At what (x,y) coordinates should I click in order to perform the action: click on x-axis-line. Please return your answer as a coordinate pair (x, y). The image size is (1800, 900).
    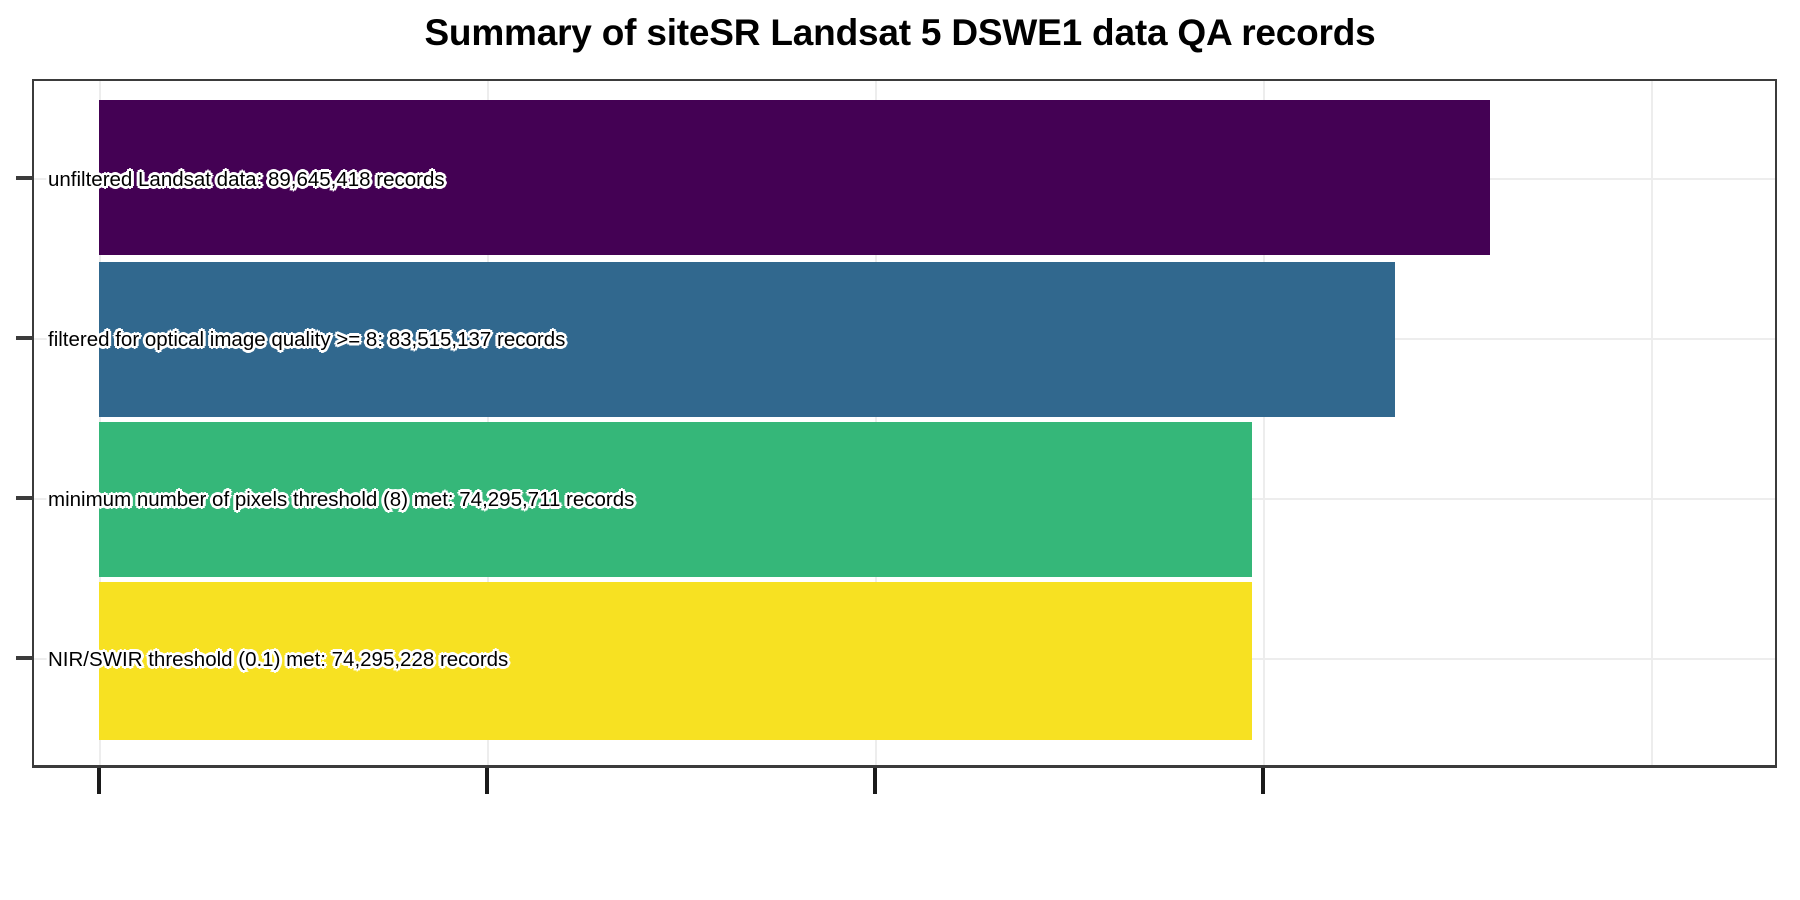
    Looking at the image, I should click on (904, 766).